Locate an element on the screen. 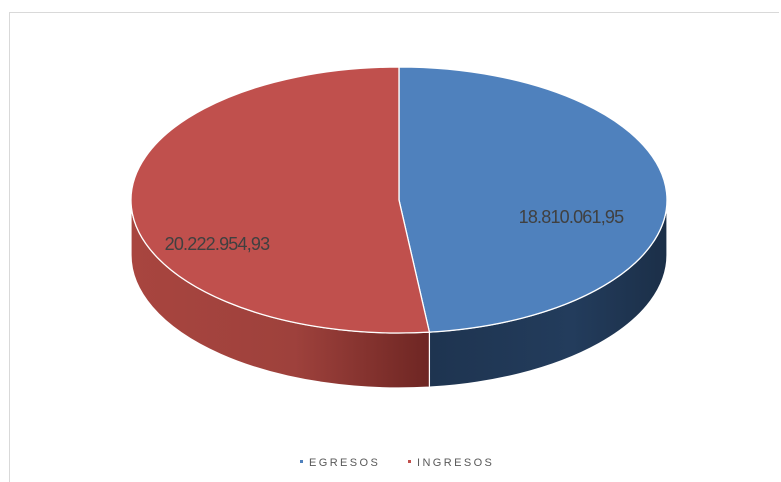 Image resolution: width=781 pixels, height=482 pixels. data-label-egresos: 18.810.061,95 is located at coordinates (571, 217).